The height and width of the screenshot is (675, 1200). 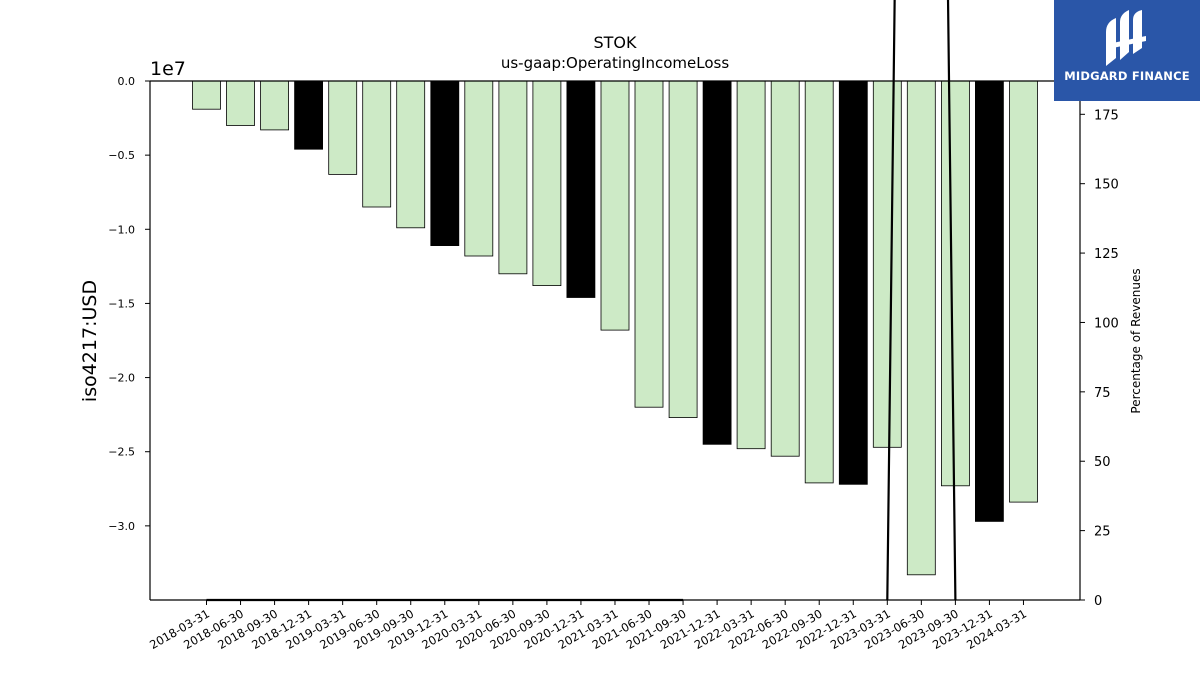 I want to click on y2-tick-label: 100, so click(x=1106, y=323).